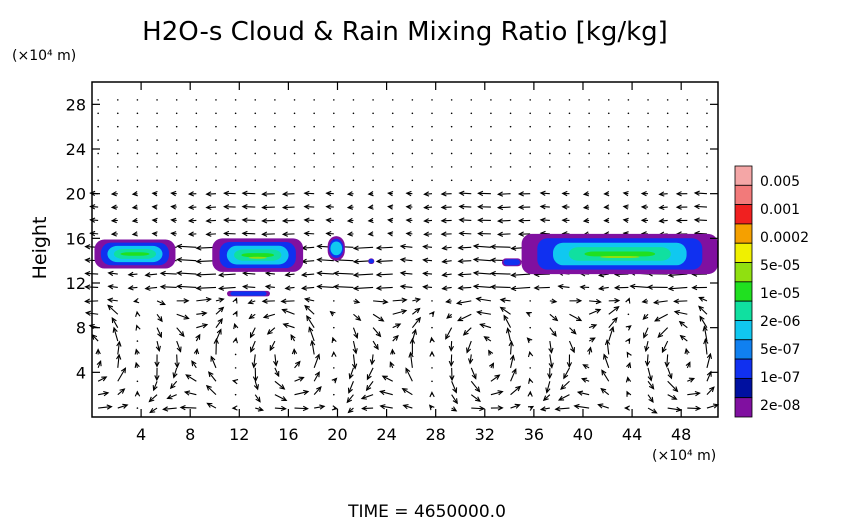 The width and height of the screenshot is (854, 519). Describe the element at coordinates (743, 272) in the screenshot. I see `colorbar-swatch` at that location.